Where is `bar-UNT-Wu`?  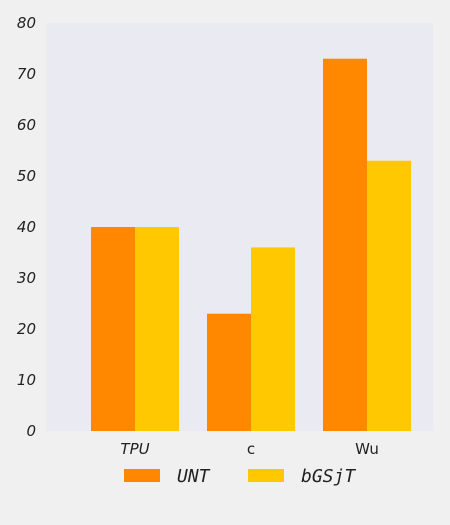
bar-UNT-Wu is located at coordinates (345, 244).